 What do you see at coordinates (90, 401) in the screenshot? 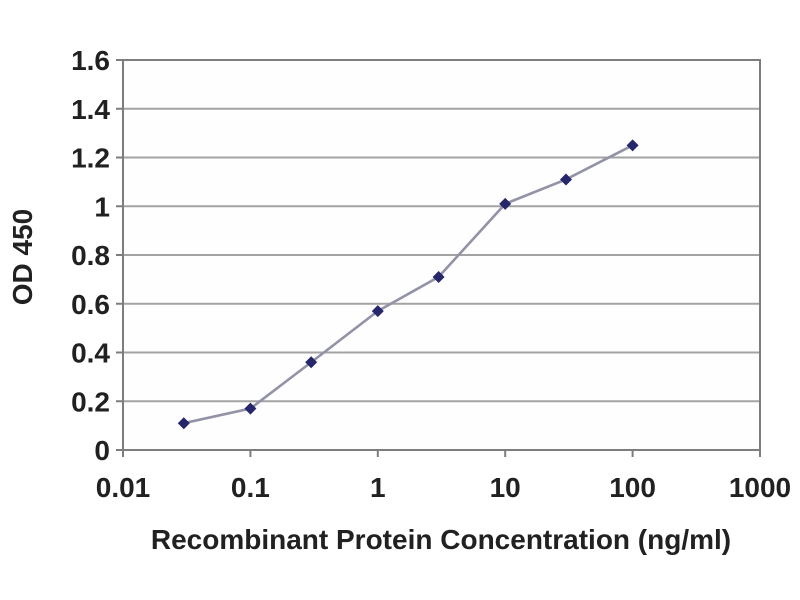
I see `y-tick-label: 0.2` at bounding box center [90, 401].